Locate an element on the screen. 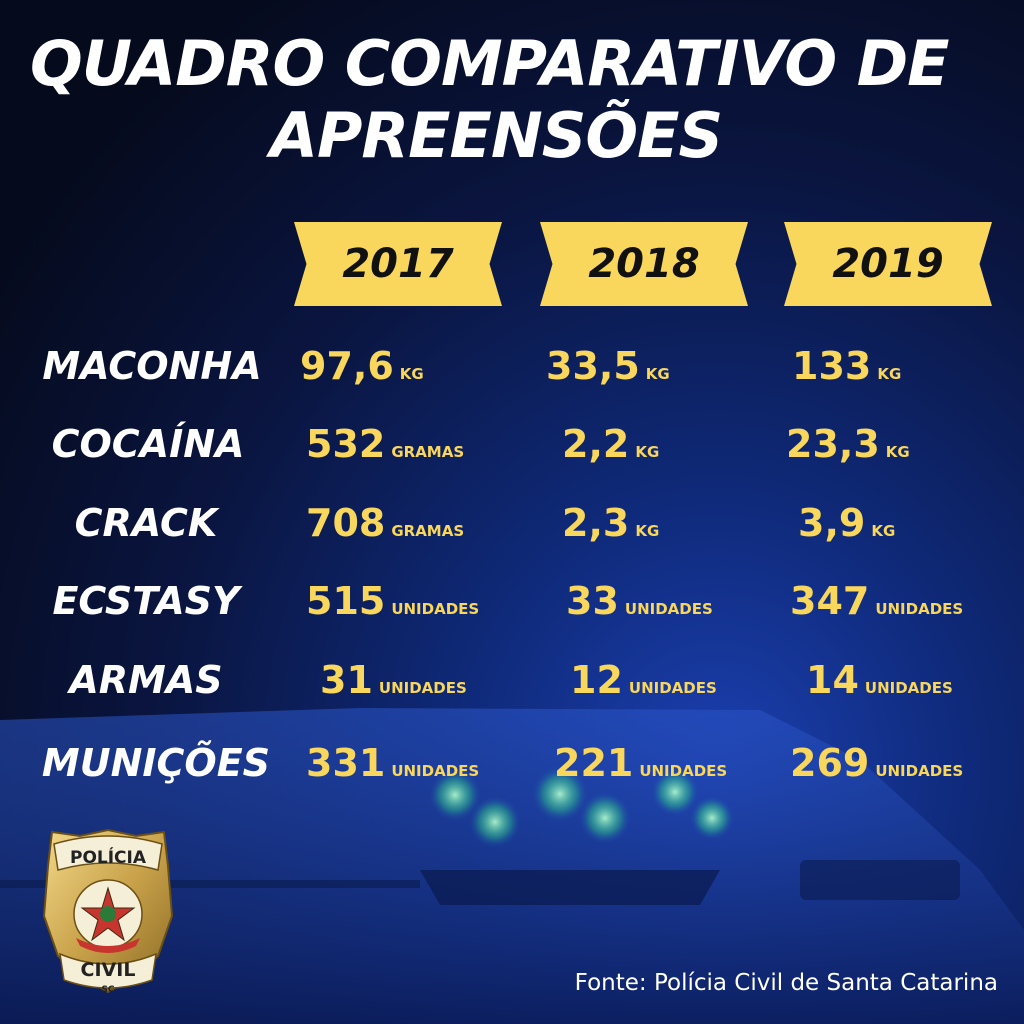 The image size is (1024, 1024). badge-top-text: POLÍCIA is located at coordinates (108, 857).